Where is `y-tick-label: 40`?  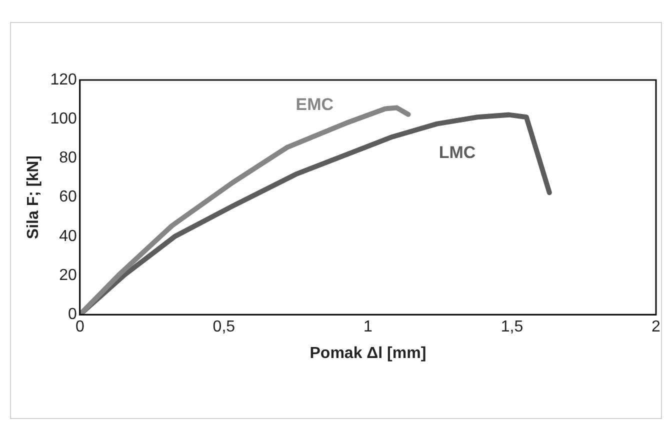
y-tick-label: 40 is located at coordinates (68, 236).